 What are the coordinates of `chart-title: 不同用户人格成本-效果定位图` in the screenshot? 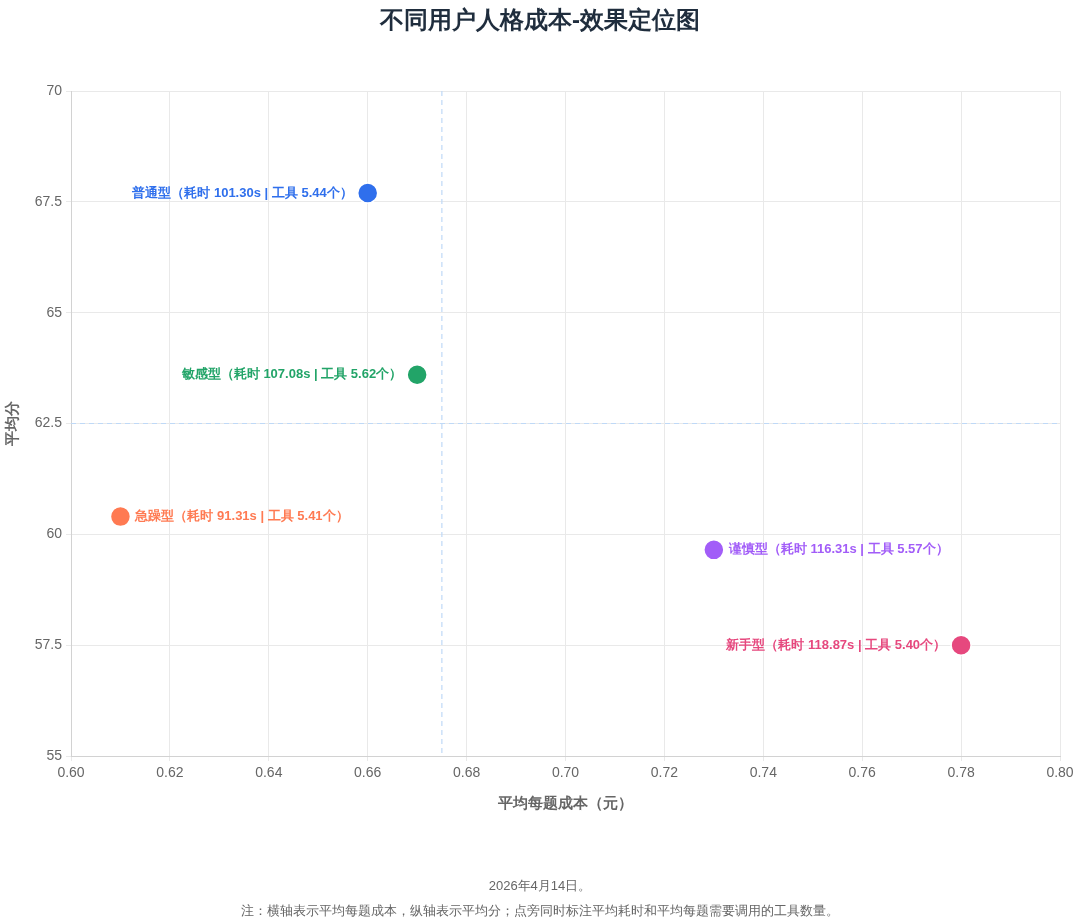 It's located at (539, 20).